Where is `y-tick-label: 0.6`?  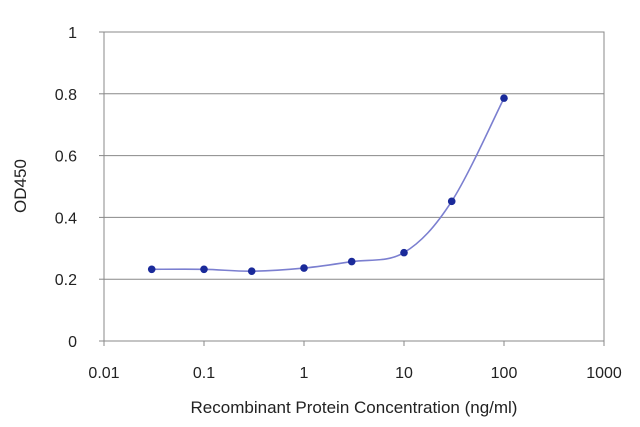
y-tick-label: 0.6 is located at coordinates (66, 157).